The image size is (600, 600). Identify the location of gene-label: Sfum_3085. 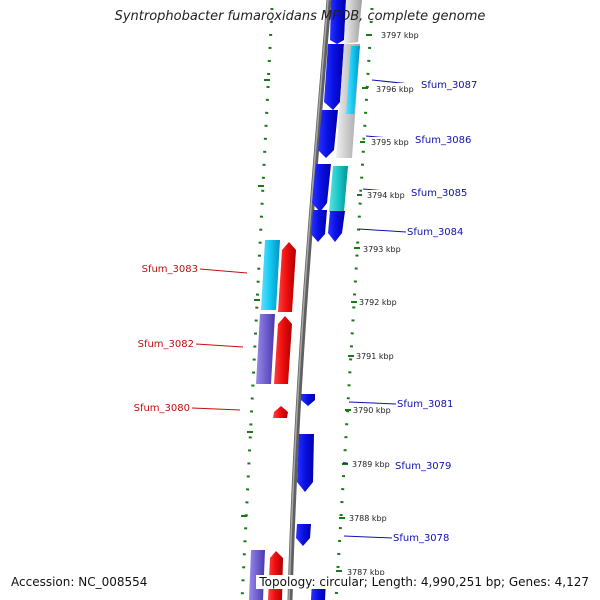
(439, 193).